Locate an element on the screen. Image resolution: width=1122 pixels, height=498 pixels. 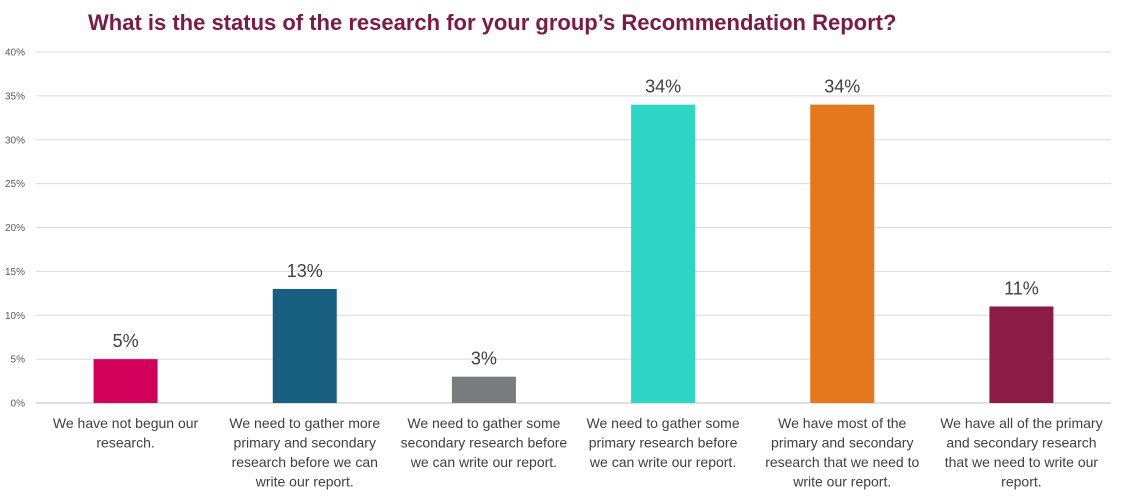
y-tick-label: 30% is located at coordinates (15, 140).